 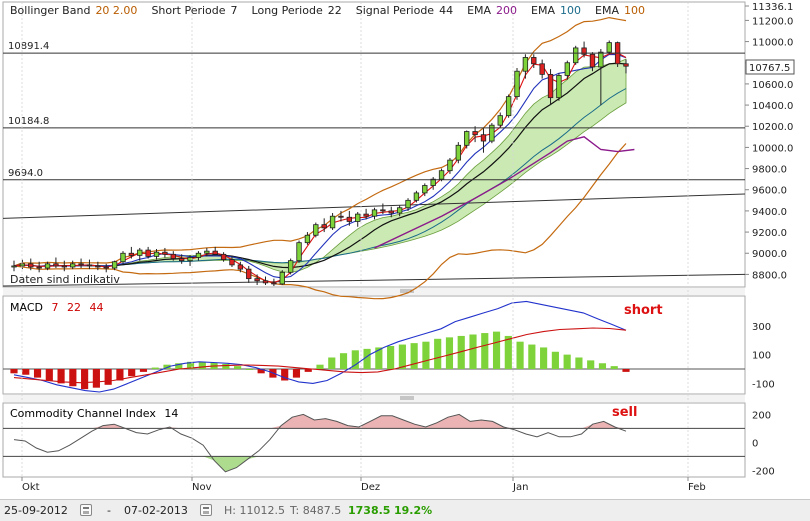 I want to click on end-date: 07-02-2013, so click(x=156, y=510).